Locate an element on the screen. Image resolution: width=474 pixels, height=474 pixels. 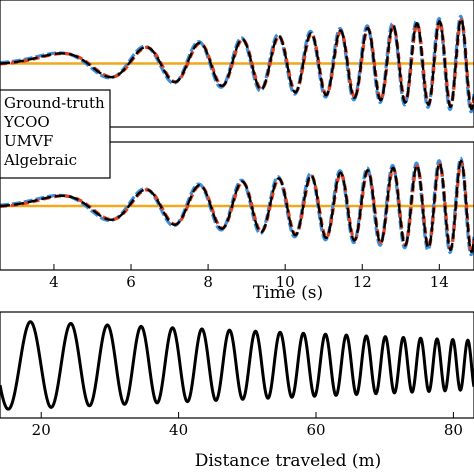
time-tick-label: 14 is located at coordinates (439, 282).